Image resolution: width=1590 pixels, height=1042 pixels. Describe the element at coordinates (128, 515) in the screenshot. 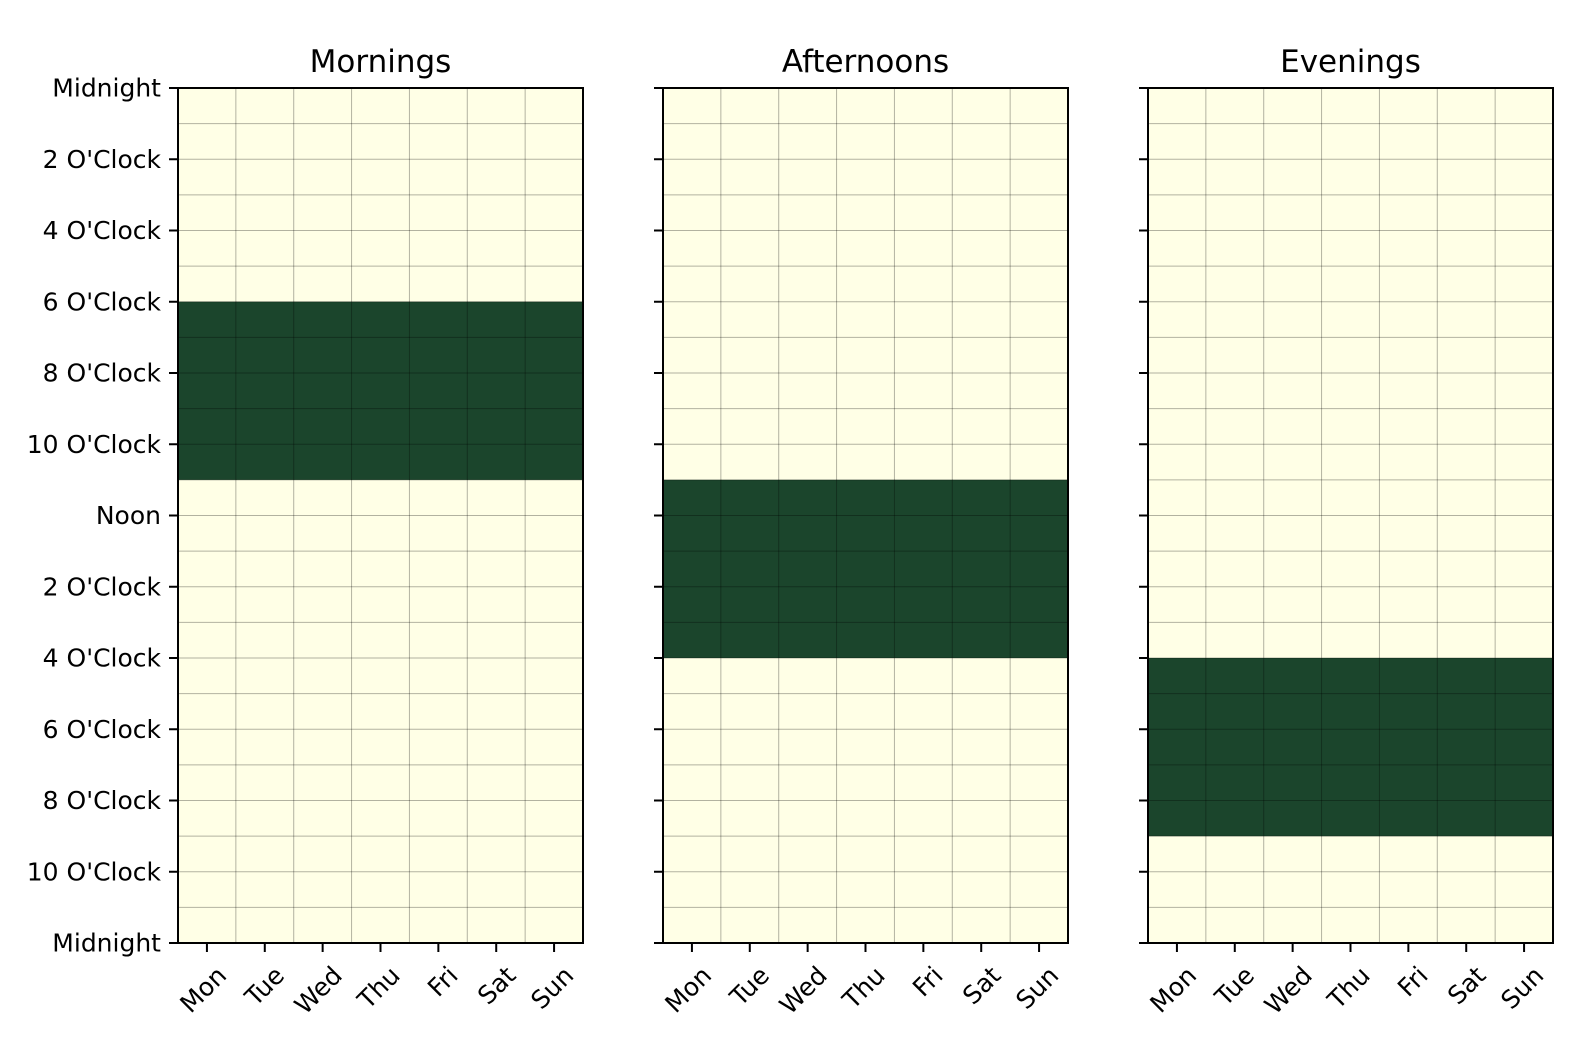

I see `y-tick-label: Noon` at that location.